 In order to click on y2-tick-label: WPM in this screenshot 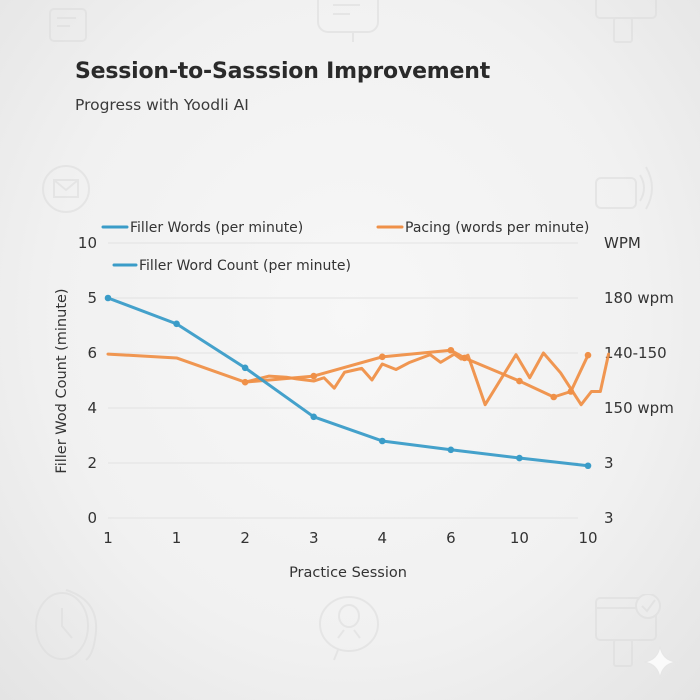, I will do `click(622, 243)`.